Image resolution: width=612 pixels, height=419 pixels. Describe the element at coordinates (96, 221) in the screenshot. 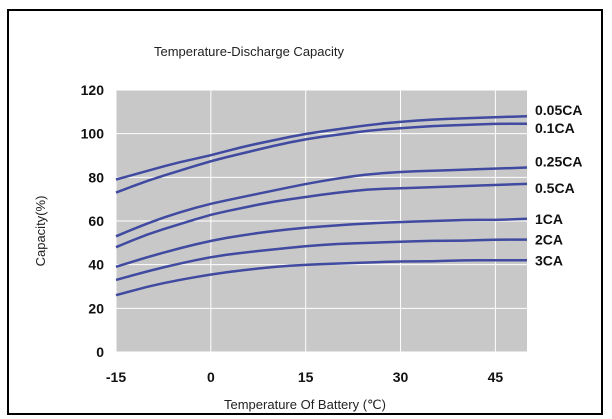

I see `y-tick-label: 60` at that location.